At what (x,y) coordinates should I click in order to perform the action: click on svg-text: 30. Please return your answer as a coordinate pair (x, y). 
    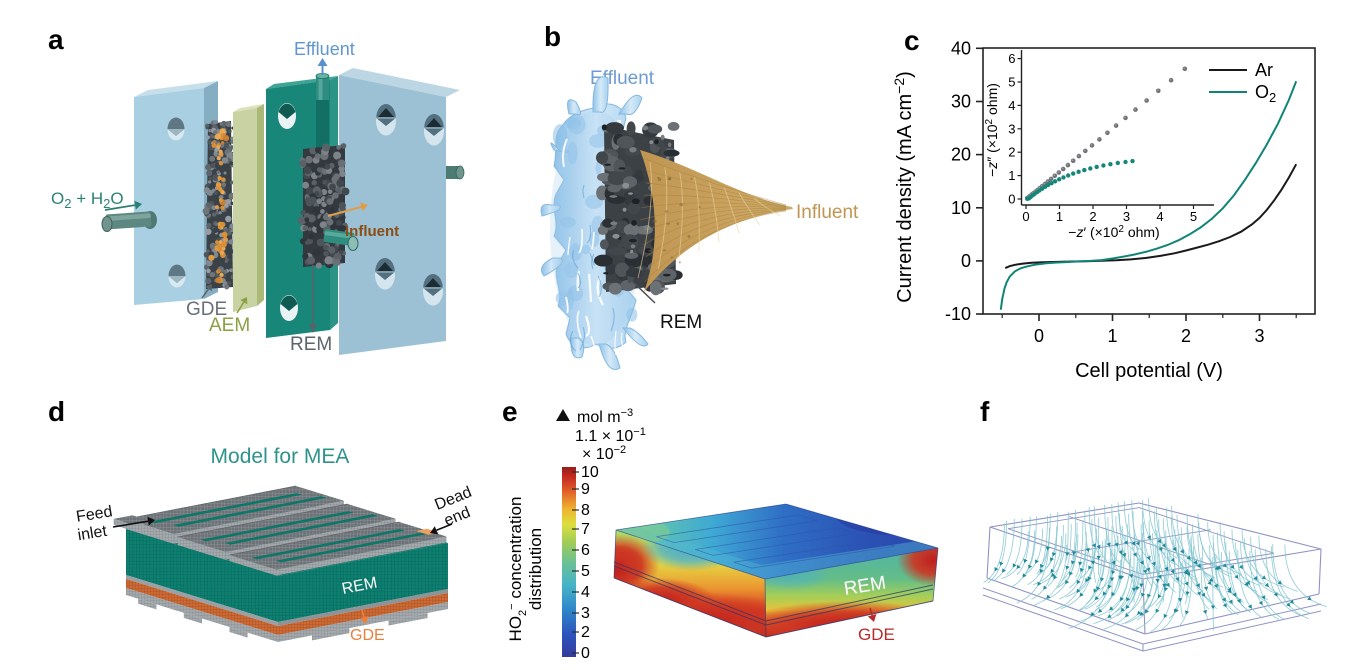
    Looking at the image, I should click on (961, 101).